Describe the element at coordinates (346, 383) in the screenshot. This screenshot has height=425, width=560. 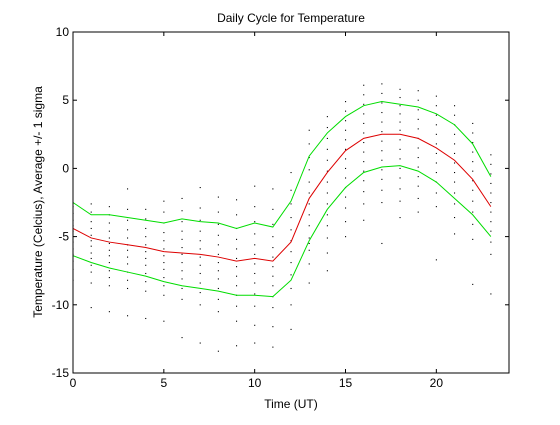
I see `x-tick-label: 15` at that location.